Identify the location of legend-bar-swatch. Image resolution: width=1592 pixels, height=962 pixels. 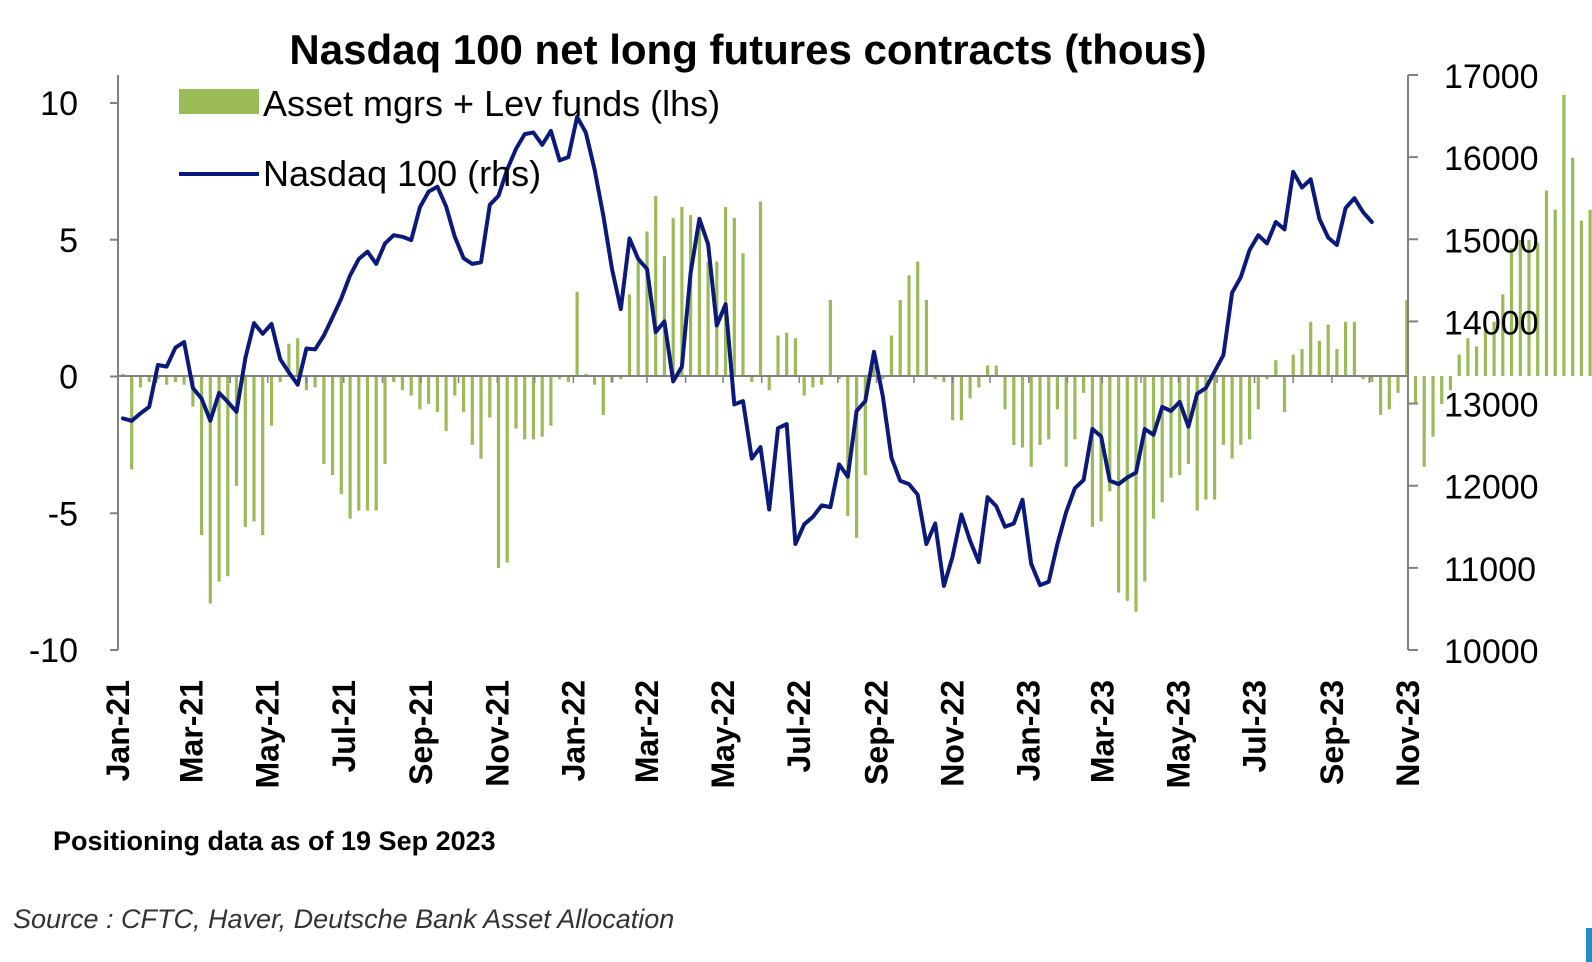
(219, 101).